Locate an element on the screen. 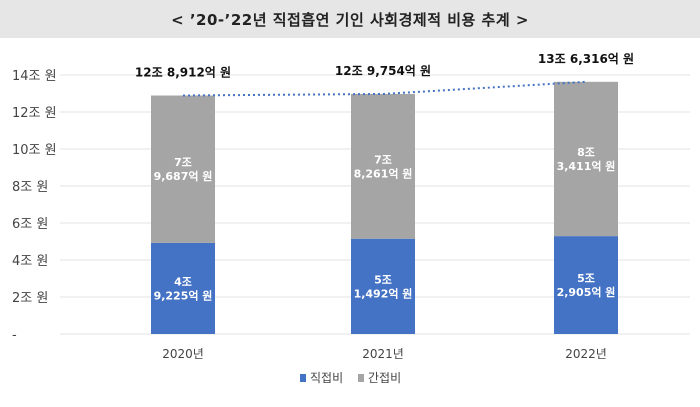  total-label: 13조 6,316억 원 is located at coordinates (586, 59).